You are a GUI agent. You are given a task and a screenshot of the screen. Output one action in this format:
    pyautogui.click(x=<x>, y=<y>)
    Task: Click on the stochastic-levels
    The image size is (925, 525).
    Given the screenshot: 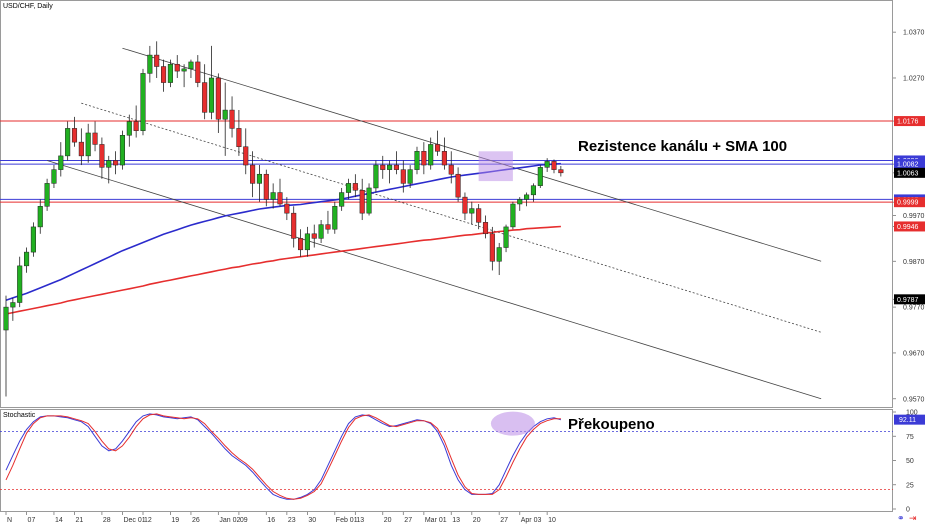 What is the action you would take?
    pyautogui.click(x=446, y=460)
    